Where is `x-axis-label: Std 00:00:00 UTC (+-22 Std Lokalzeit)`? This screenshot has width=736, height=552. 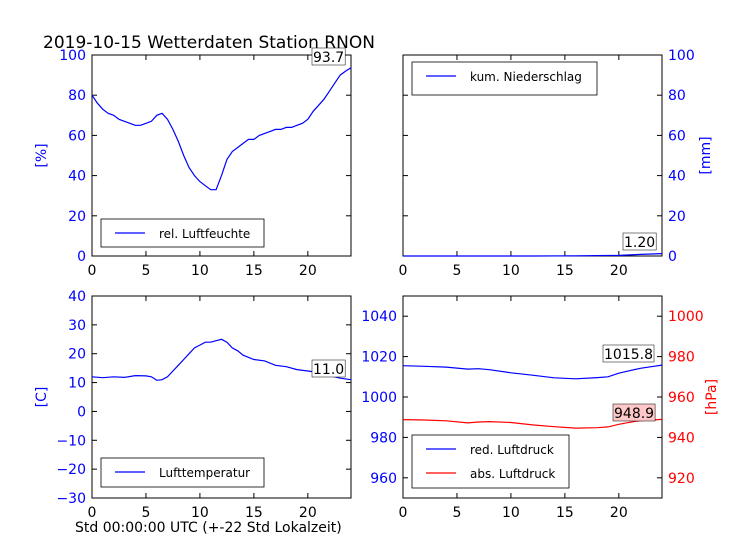 x-axis-label: Std 00:00:00 UTC (+-22 Std Lokalzeit) is located at coordinates (208, 528).